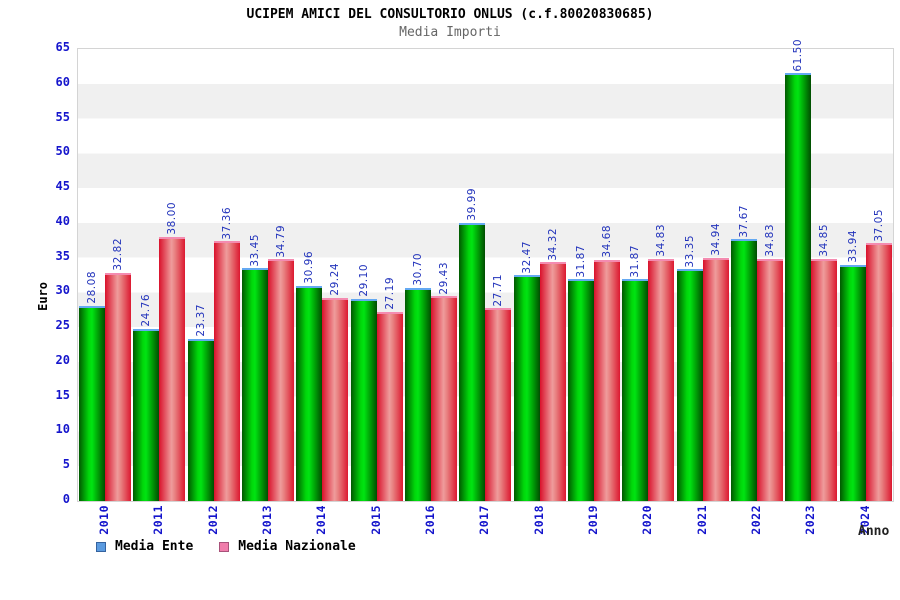 The height and width of the screenshot is (600, 900). What do you see at coordinates (335, 382) in the screenshot?
I see `bar-media-nazionale-2014: 29.24` at bounding box center [335, 382].